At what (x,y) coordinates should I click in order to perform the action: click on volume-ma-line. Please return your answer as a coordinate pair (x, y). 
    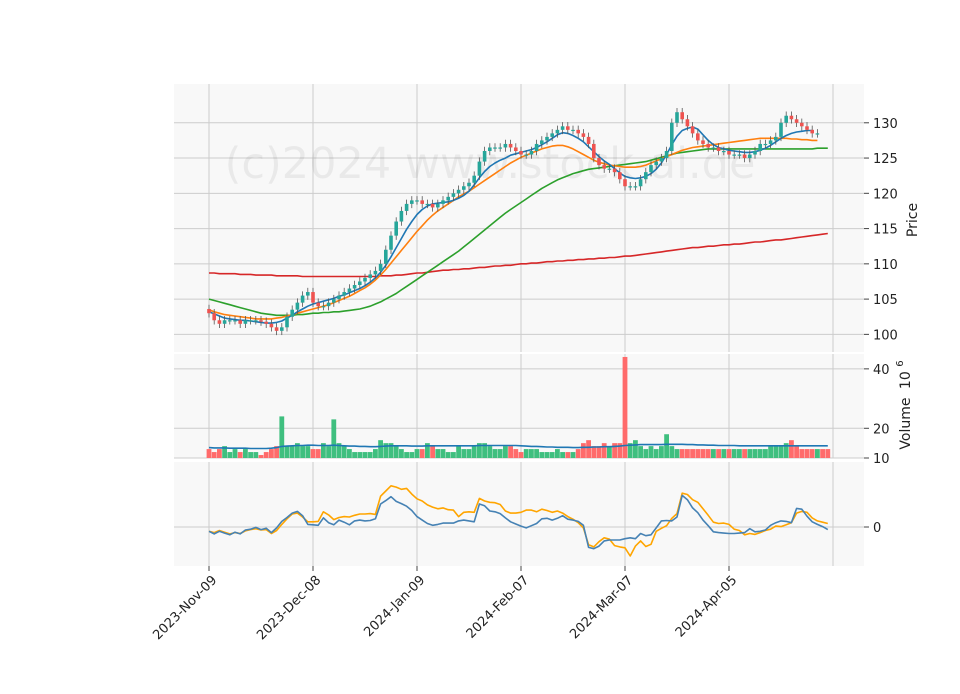
    Looking at the image, I should click on (518, 446).